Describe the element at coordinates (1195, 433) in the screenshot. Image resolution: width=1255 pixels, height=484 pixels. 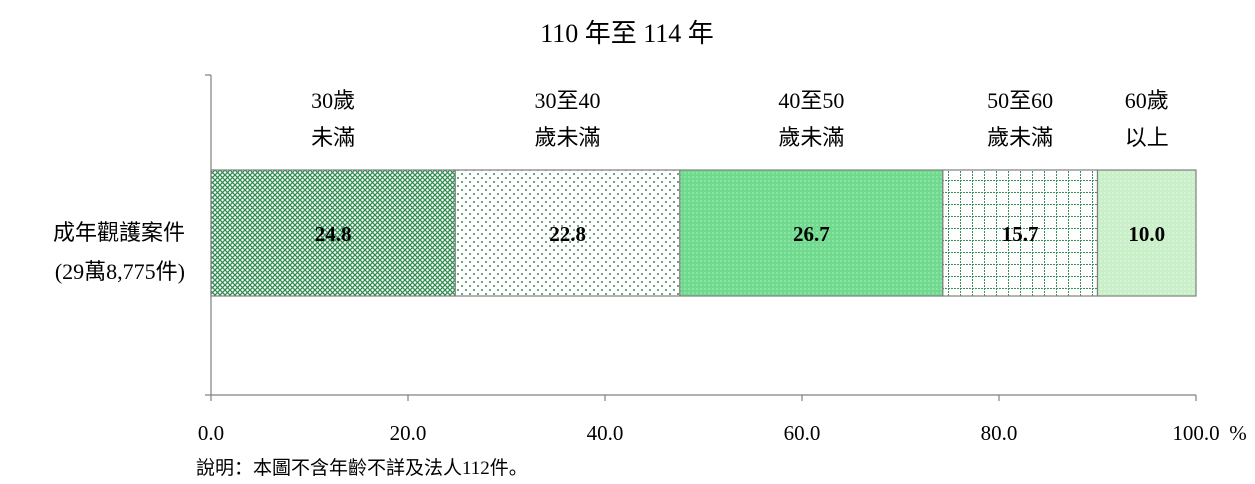
I see `x-tick-label-5: 100.0` at that location.